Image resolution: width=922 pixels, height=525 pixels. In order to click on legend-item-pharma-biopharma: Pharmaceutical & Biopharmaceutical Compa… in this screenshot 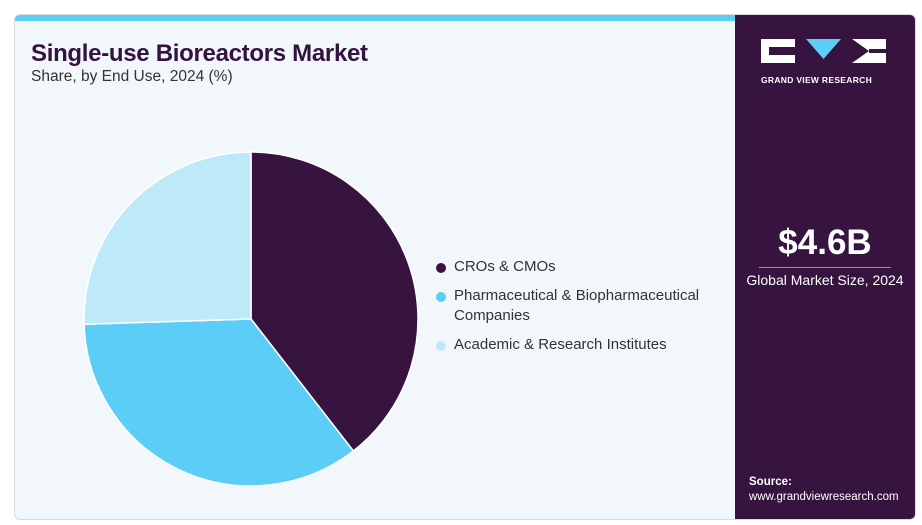, I will do `click(581, 306)`.